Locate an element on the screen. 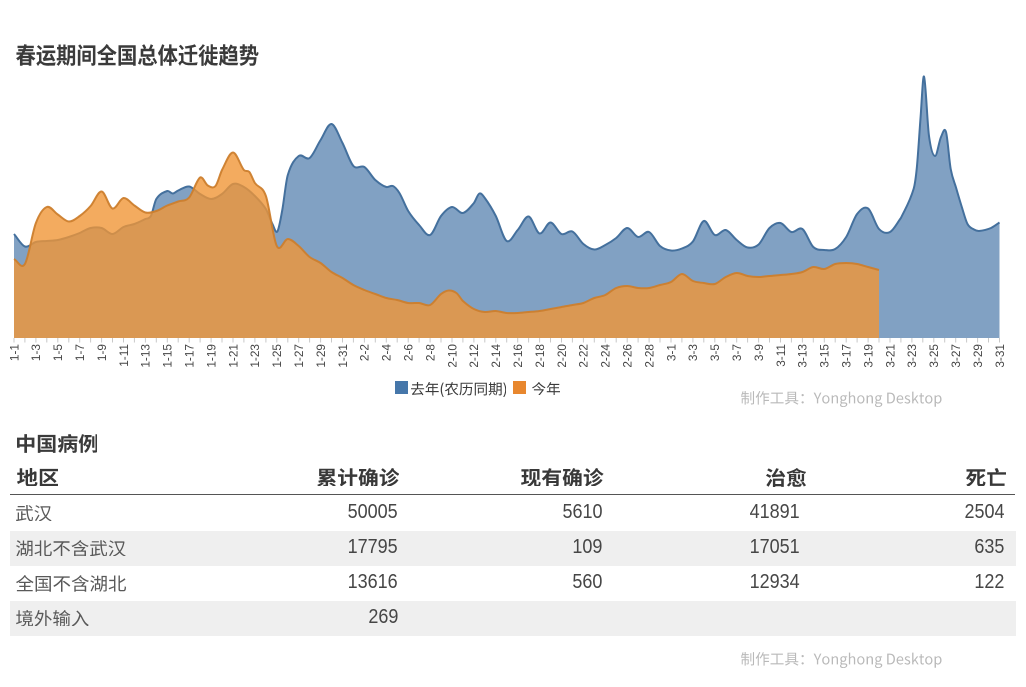 The height and width of the screenshot is (687, 1026). svg-text: 2-12 is located at coordinates (474, 356).